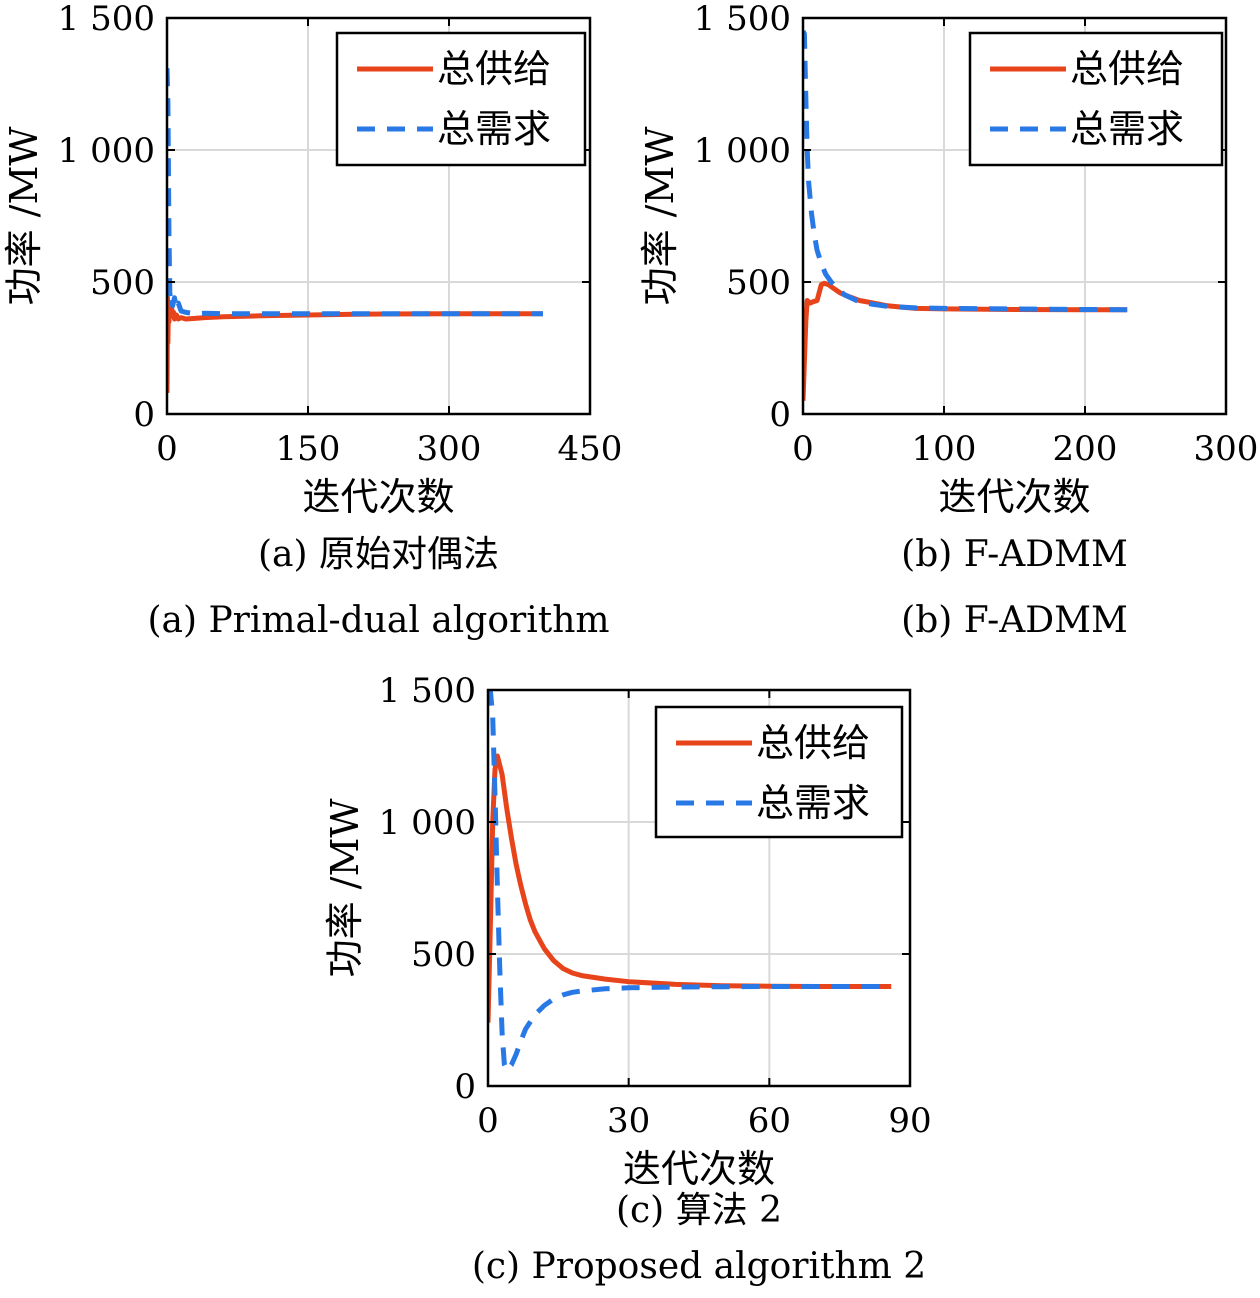  Describe the element at coordinates (1014, 554) in the screenshot. I see `caption-cn: (b) F-ADMM` at that location.